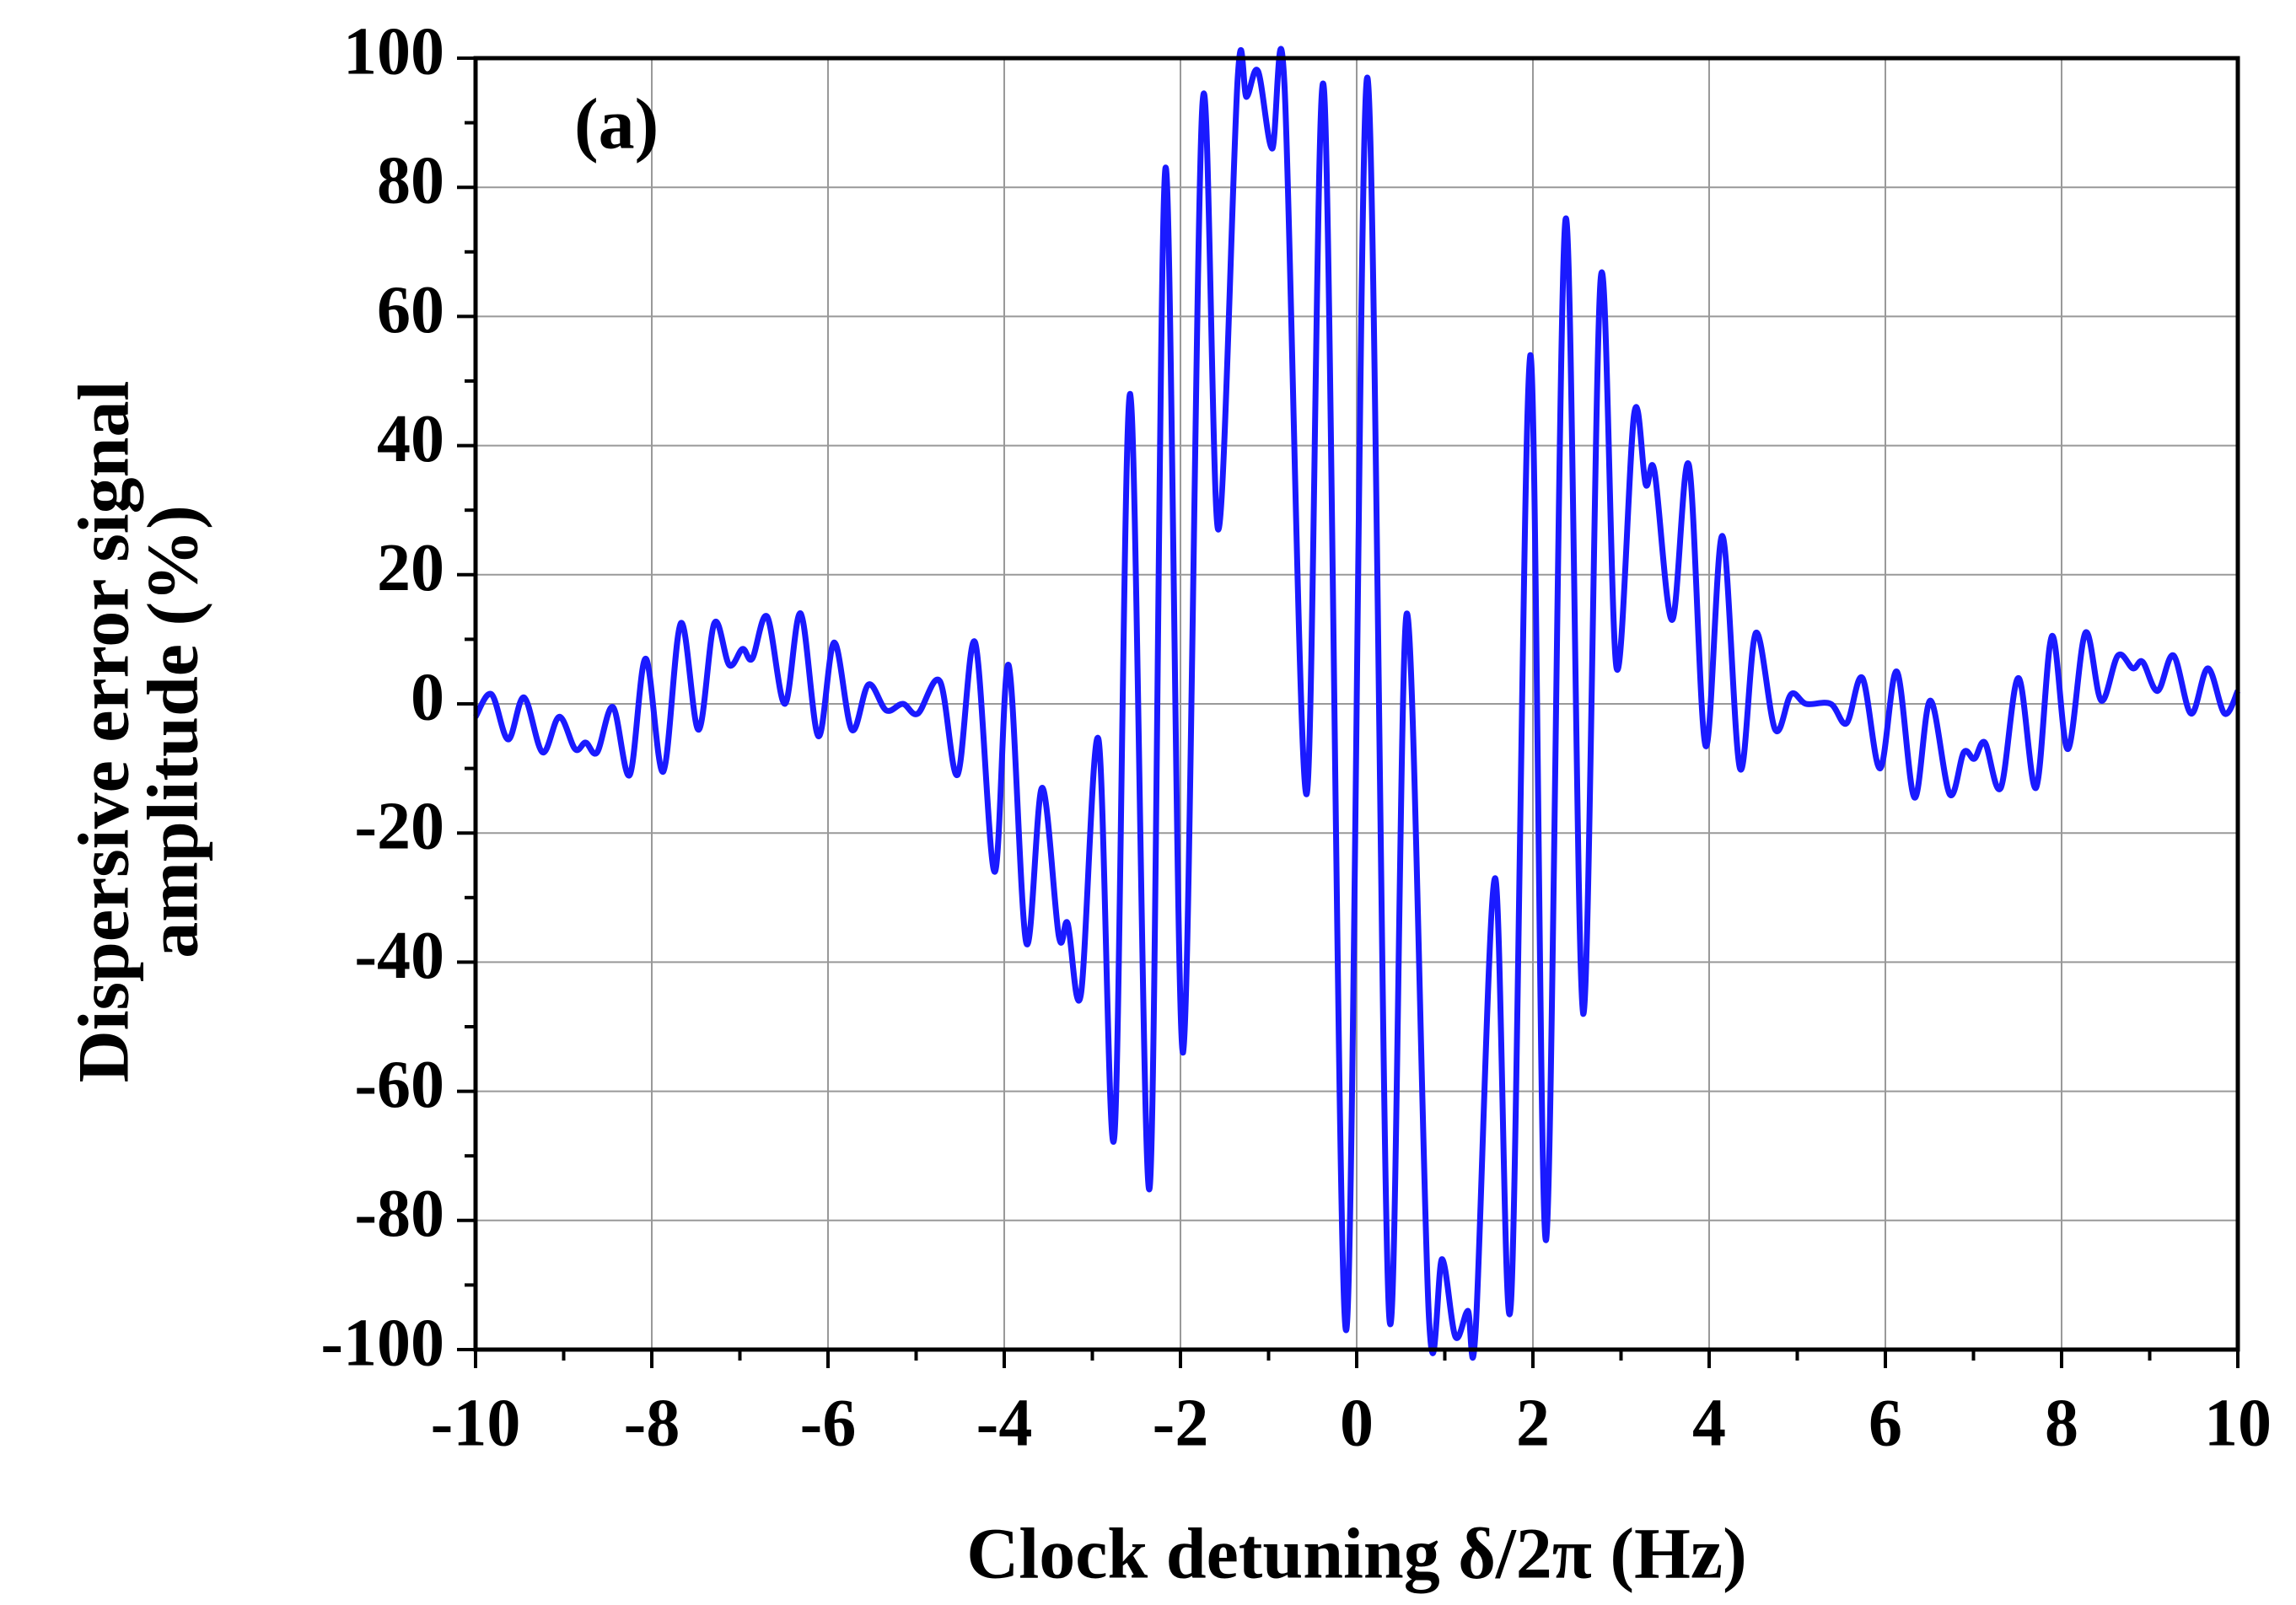  What do you see at coordinates (172, 732) in the screenshot?
I see `y-axis-label: amplitude (%)` at bounding box center [172, 732].